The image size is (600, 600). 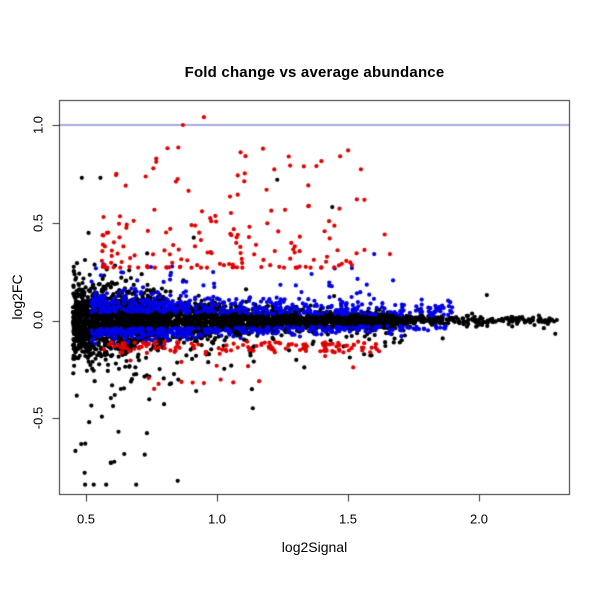 What do you see at coordinates (314, 547) in the screenshot?
I see `x-axis-label: log2Signal` at bounding box center [314, 547].